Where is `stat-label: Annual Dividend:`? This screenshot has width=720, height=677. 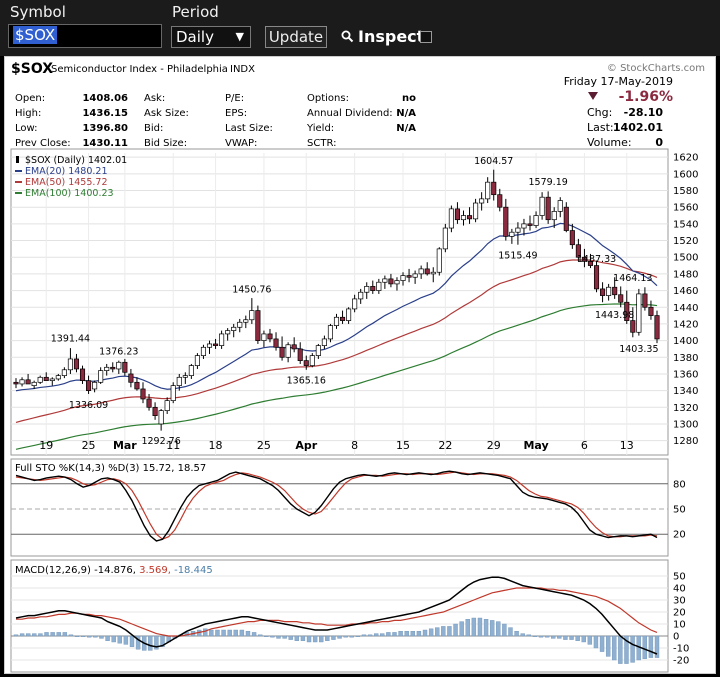
stat-label: Annual Dividend: is located at coordinates (350, 113).